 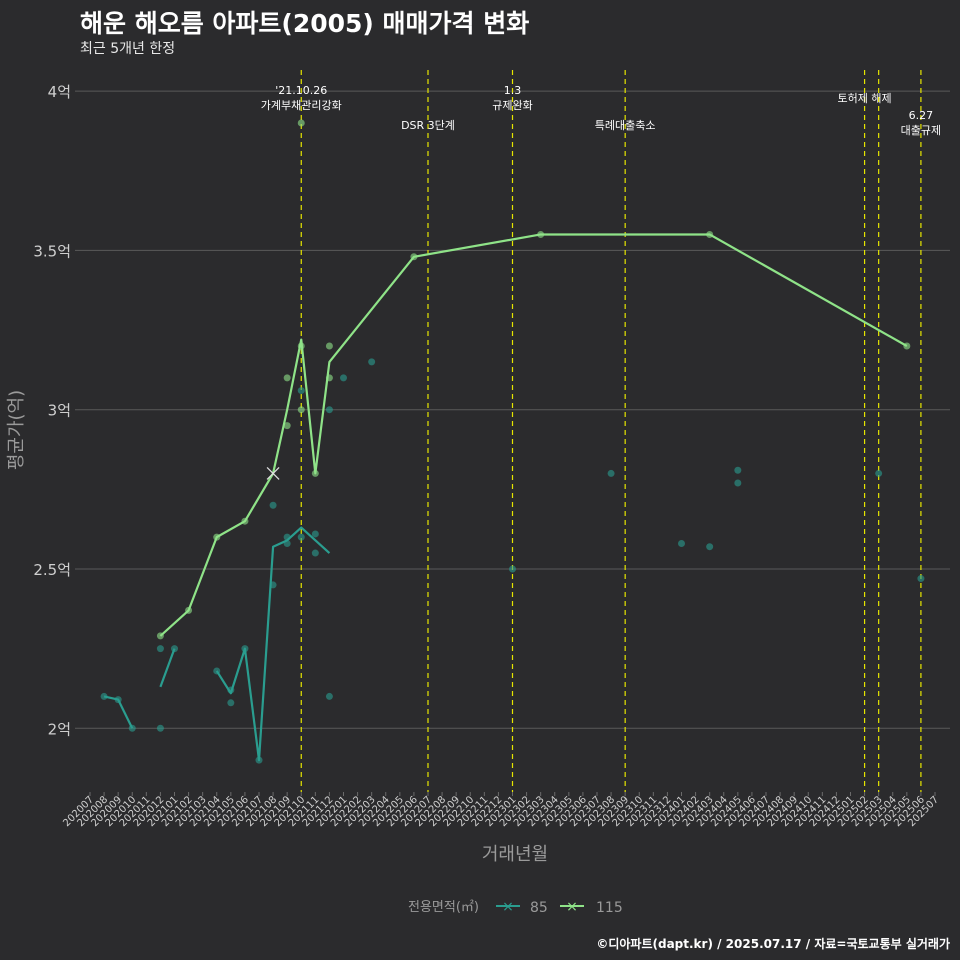 I want to click on legend-85-x-mark: ×, so click(x=508, y=907).